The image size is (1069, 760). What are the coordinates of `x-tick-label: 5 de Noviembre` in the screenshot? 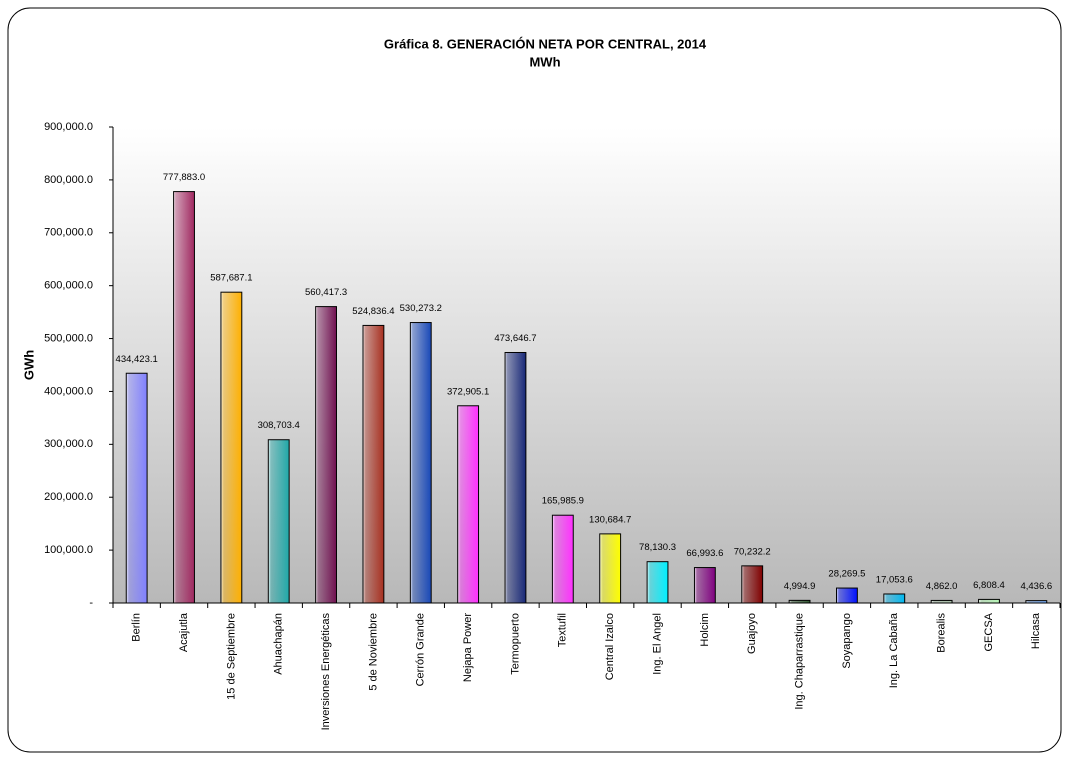 It's located at (373, 652).